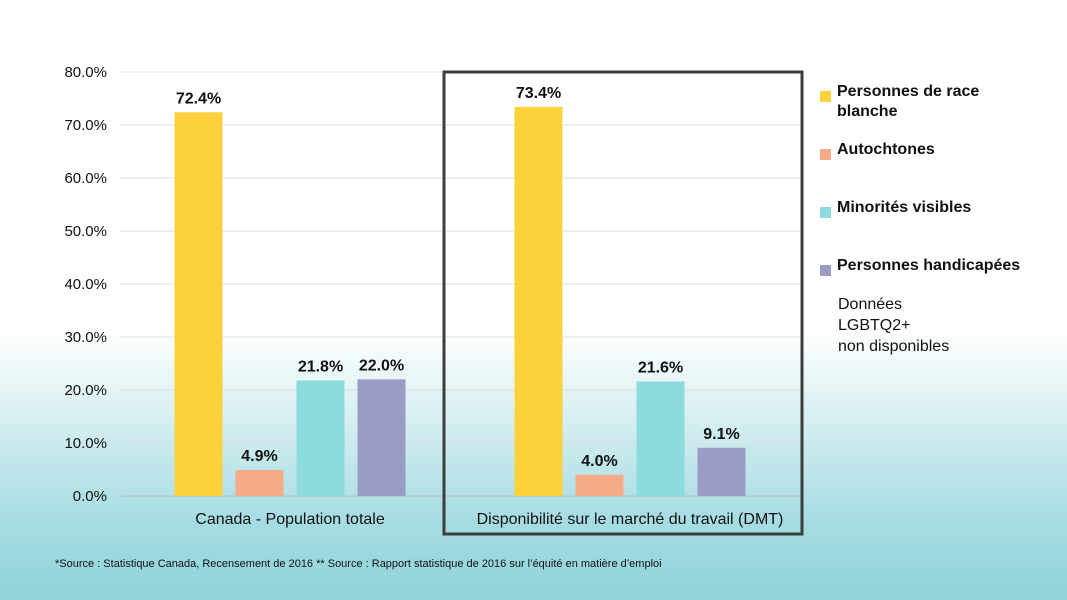  I want to click on legend-label: Autochtones, so click(886, 149).